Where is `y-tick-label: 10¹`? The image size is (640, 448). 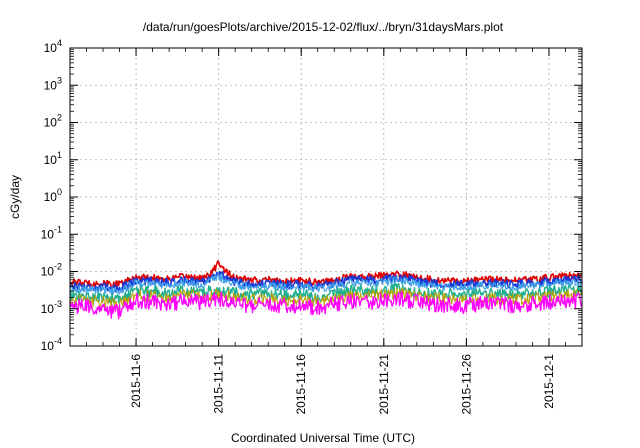
y-tick-label: 10¹ is located at coordinates (53, 158).